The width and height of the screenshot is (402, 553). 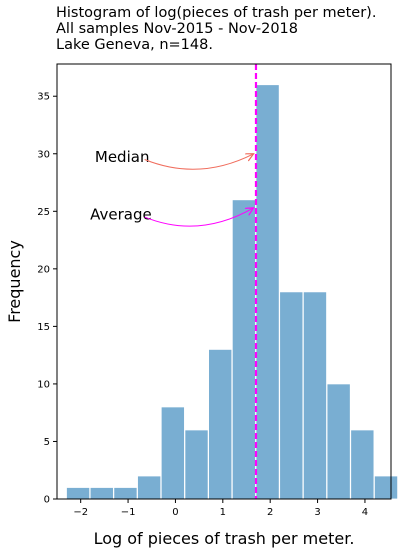 What do you see at coordinates (43, 97) in the screenshot?
I see `y-tick-label: 35` at bounding box center [43, 97].